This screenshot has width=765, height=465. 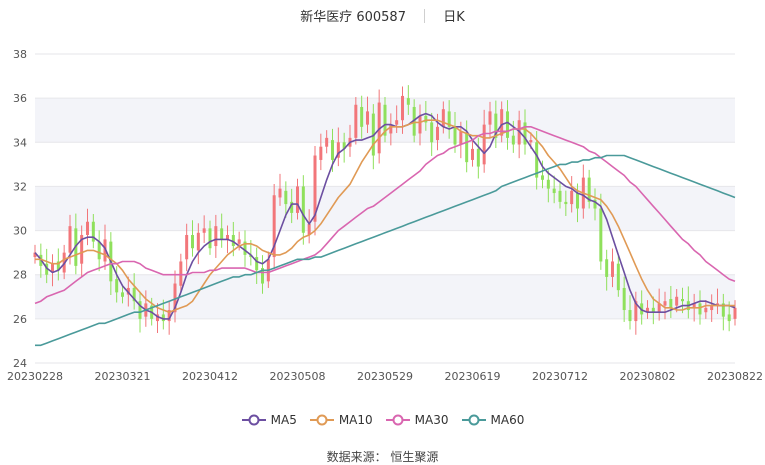 I want to click on data-source: 数据来源： 恒生聚源, so click(x=382, y=457).